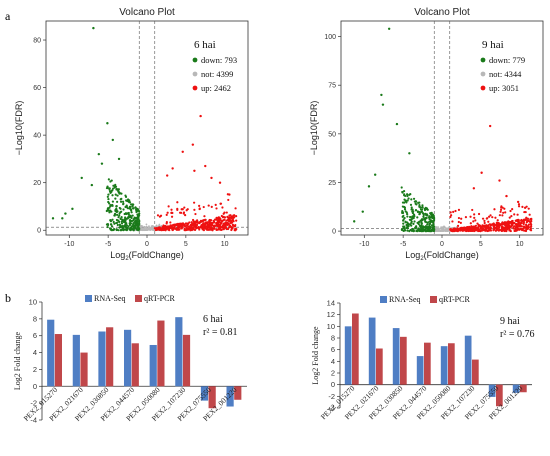 The width and height of the screenshot is (550, 456). I want to click on data-points, so click(443, 130).